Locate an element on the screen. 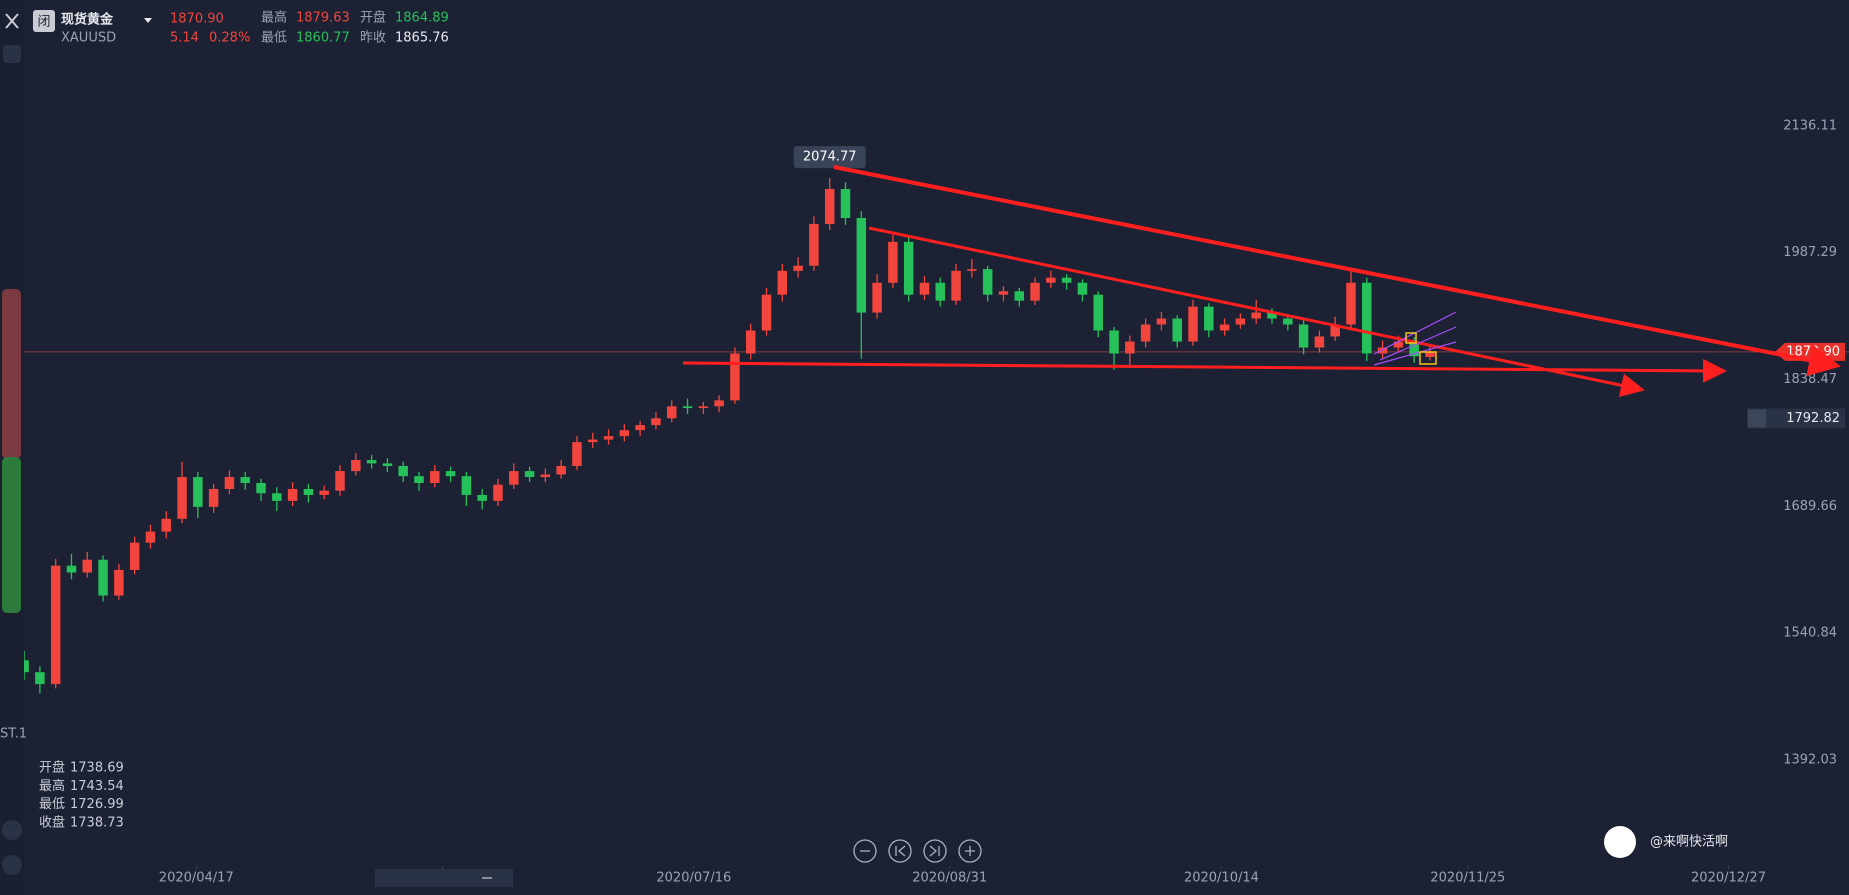  scroll-start is located at coordinates (900, 851).